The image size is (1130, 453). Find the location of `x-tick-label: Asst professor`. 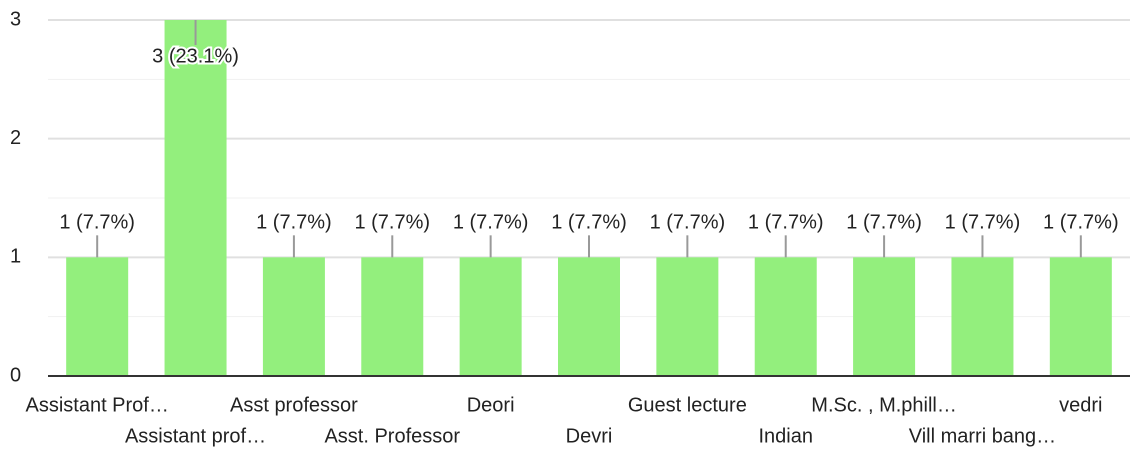

x-tick-label: Asst professor is located at coordinates (294, 405).